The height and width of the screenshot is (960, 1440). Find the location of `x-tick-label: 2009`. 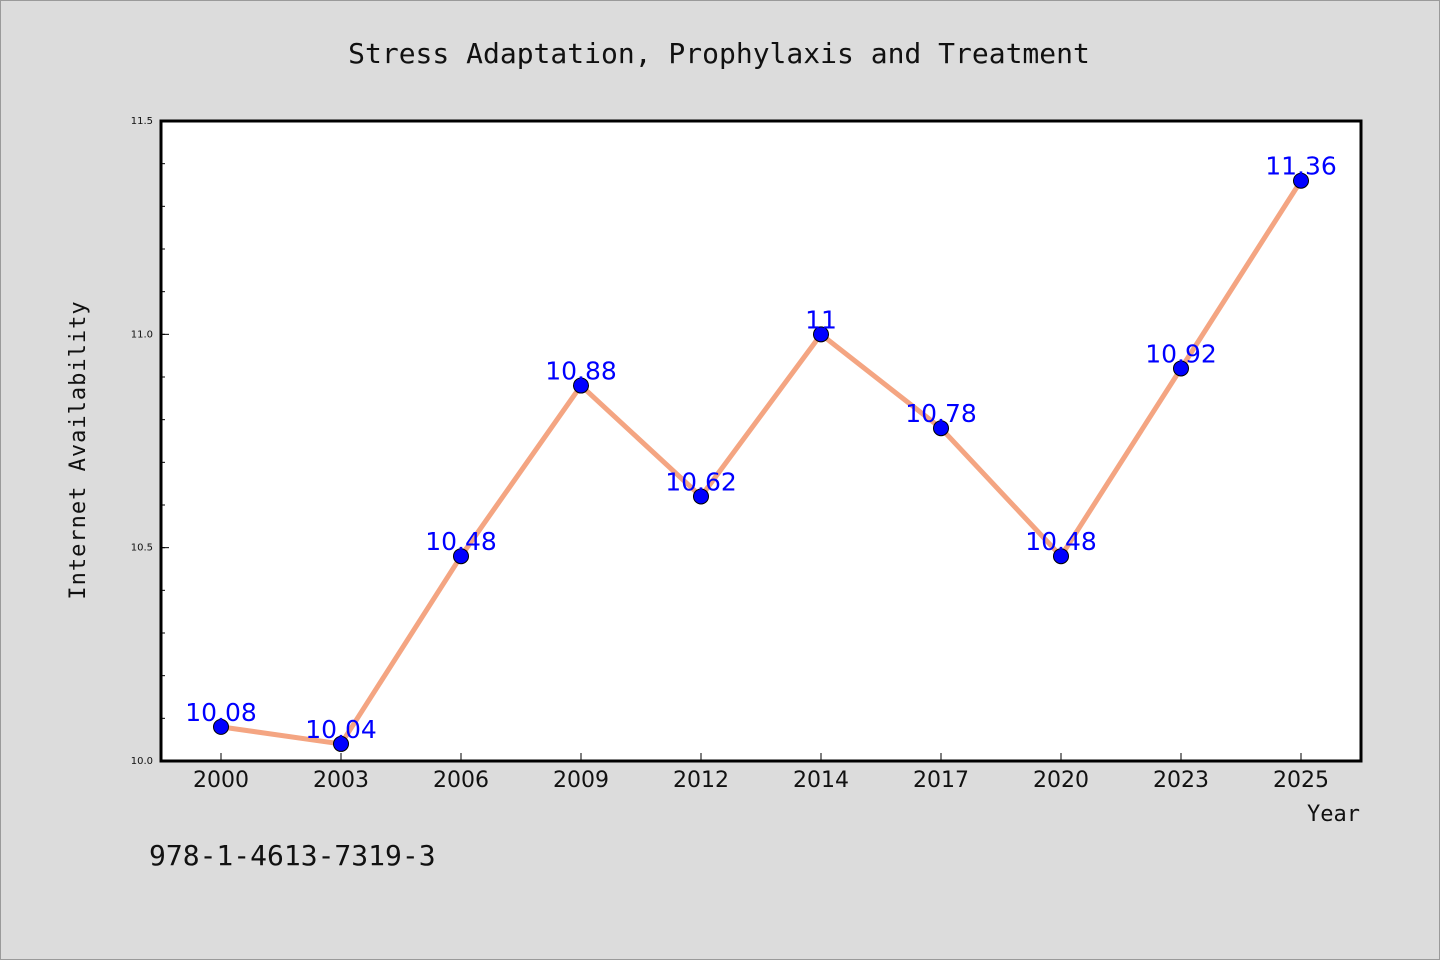

x-tick-label: 2009 is located at coordinates (581, 780).